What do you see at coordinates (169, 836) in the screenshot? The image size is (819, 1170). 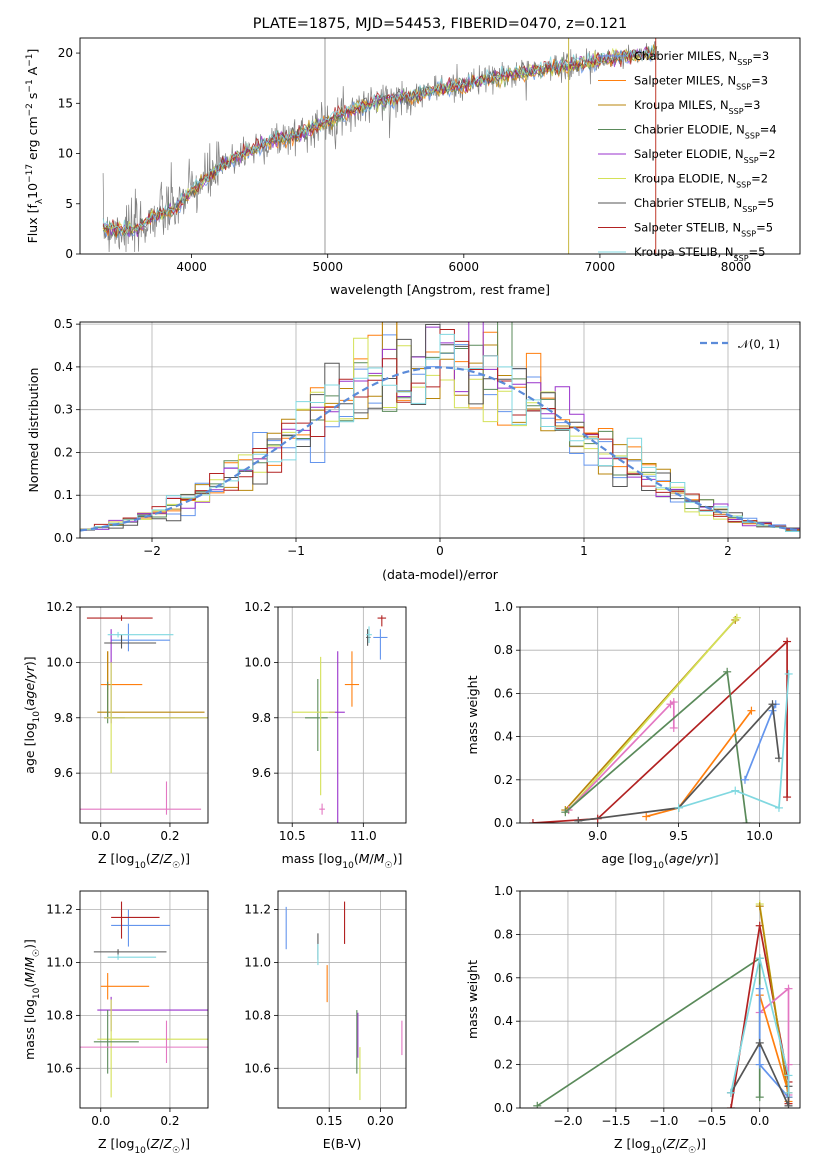 I see `x-tick-label: 0.2` at bounding box center [169, 836].